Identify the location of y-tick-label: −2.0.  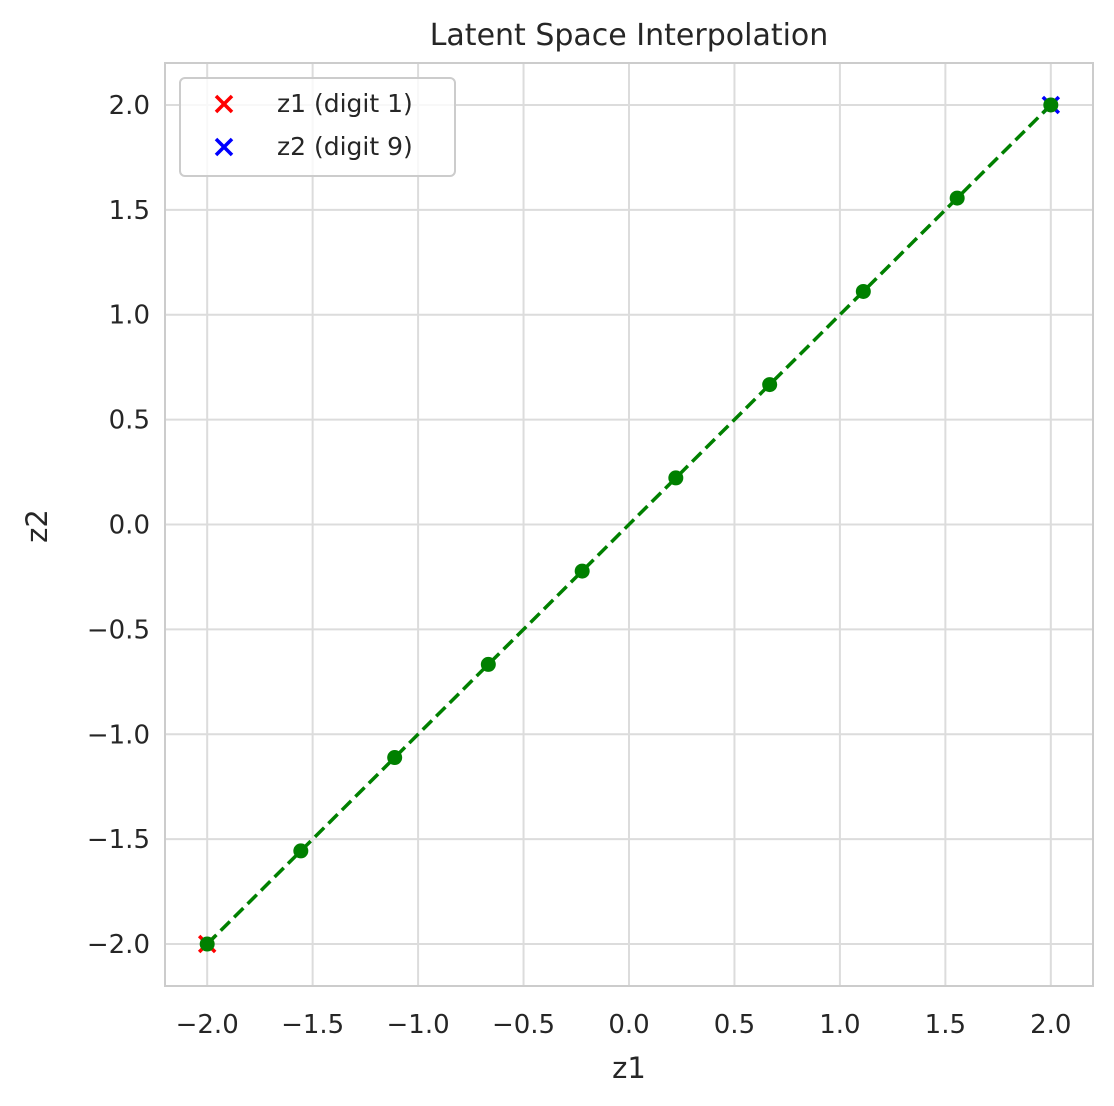
(118, 945).